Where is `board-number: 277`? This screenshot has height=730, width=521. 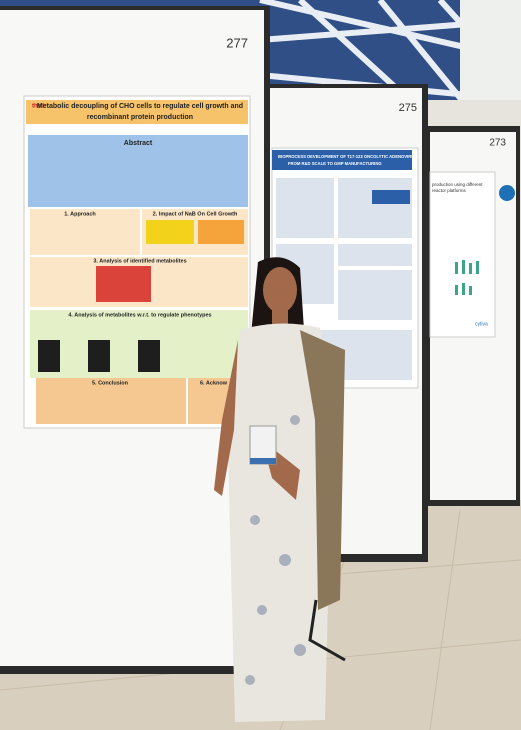 board-number: 277 is located at coordinates (237, 42).